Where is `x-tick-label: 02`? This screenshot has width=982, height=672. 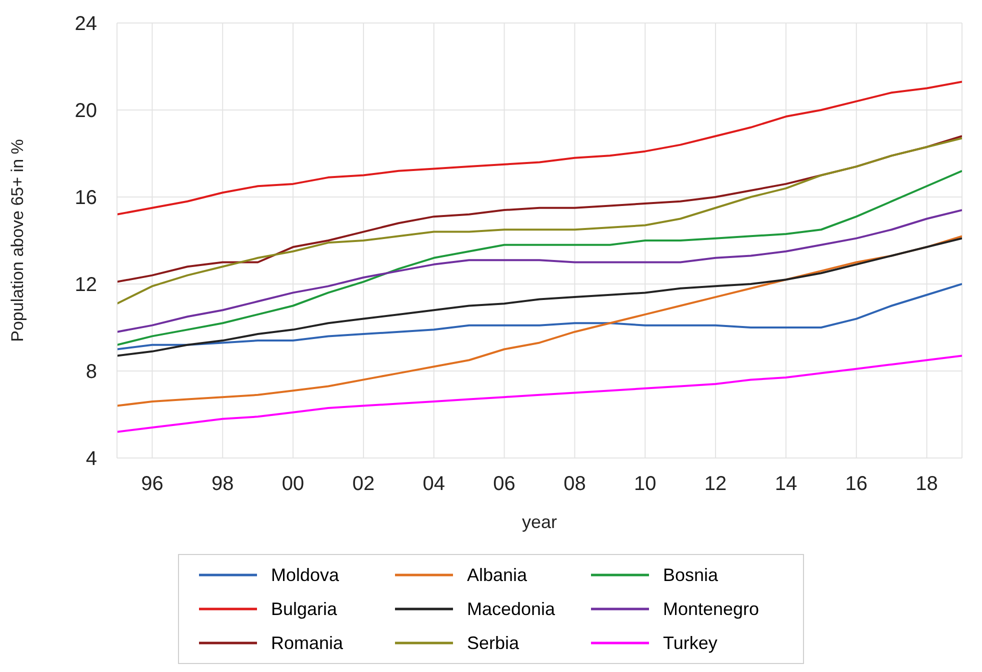
x-tick-label: 02 is located at coordinates (363, 484).